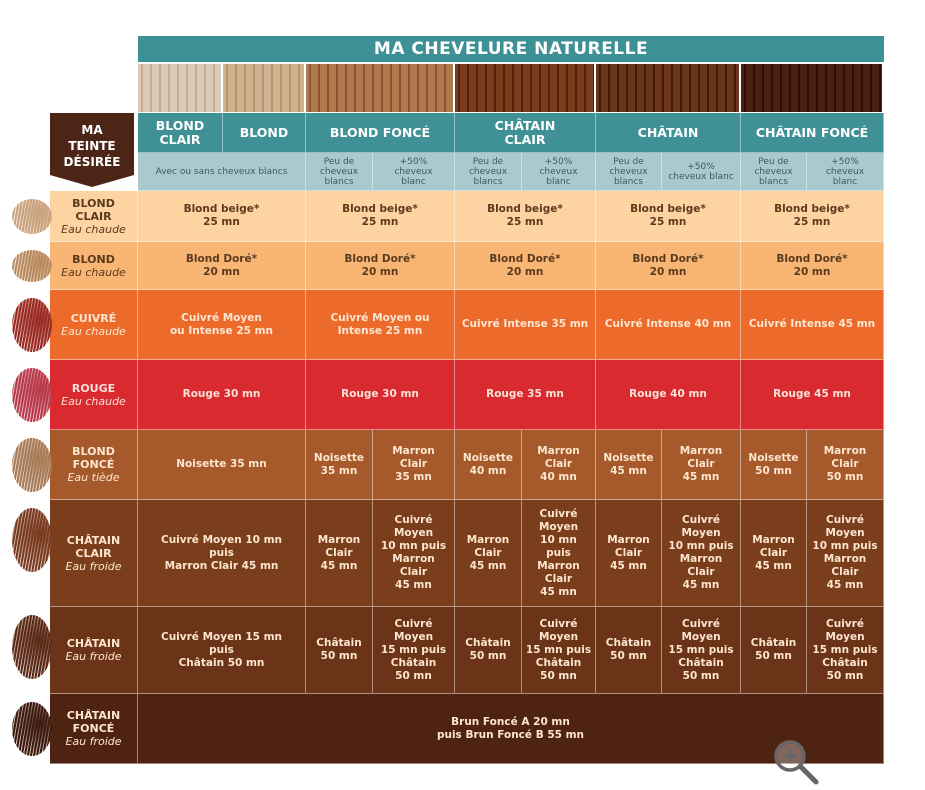  What do you see at coordinates (845, 465) in the screenshot?
I see `table-cell: Marron Clair 50 mn` at bounding box center [845, 465].